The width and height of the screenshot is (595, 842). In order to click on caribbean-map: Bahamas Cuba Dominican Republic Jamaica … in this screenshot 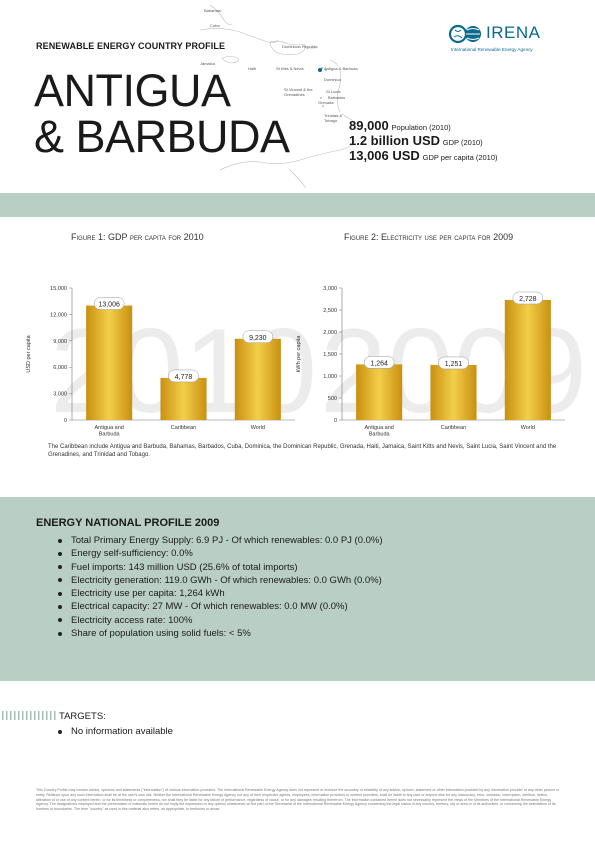, I will do `click(310, 95)`.